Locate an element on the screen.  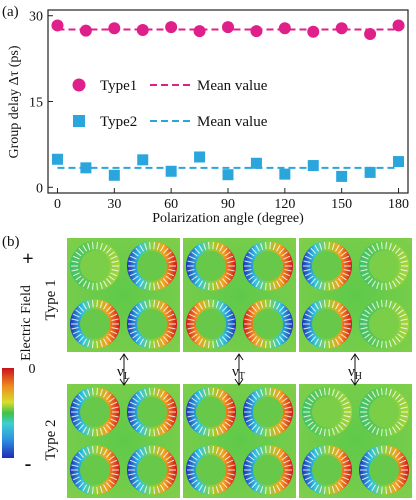
field-map-tile is located at coordinates (355, 295).